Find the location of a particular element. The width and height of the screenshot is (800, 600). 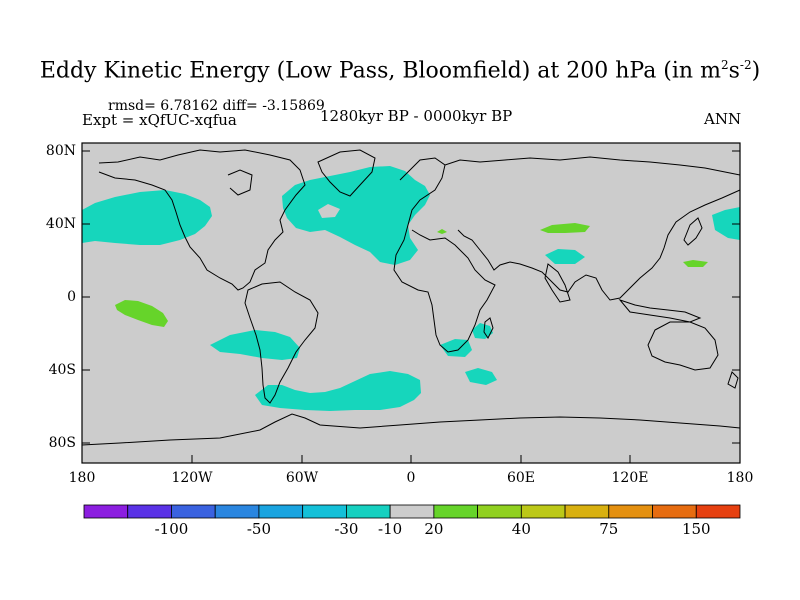

south-america-coast is located at coordinates (281, 342).